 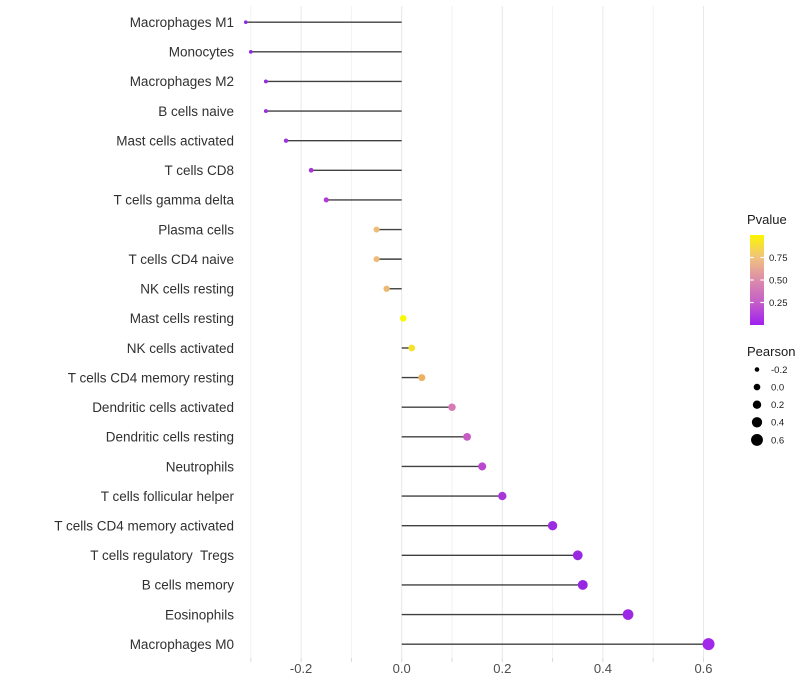 What do you see at coordinates (173, 200) in the screenshot?
I see `y-axis-label: T cells gamma delta` at bounding box center [173, 200].